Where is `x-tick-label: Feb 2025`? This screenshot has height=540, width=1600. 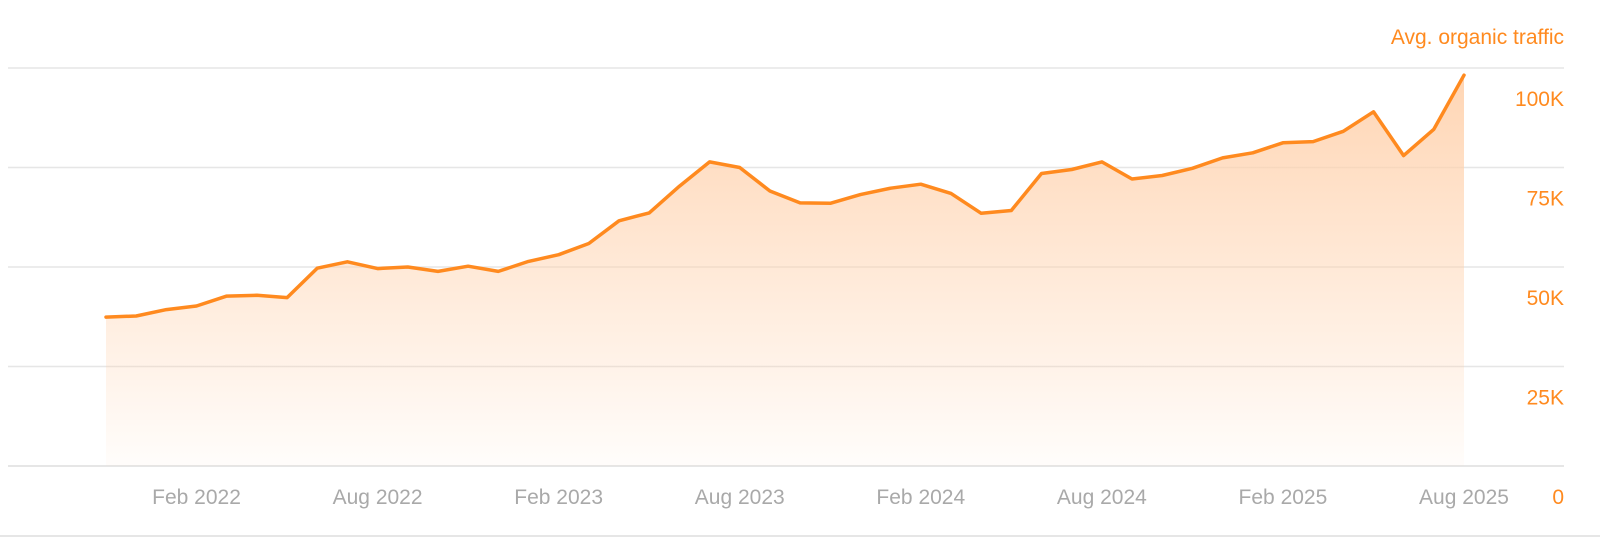
x-tick-label: Feb 2025 is located at coordinates (1283, 497).